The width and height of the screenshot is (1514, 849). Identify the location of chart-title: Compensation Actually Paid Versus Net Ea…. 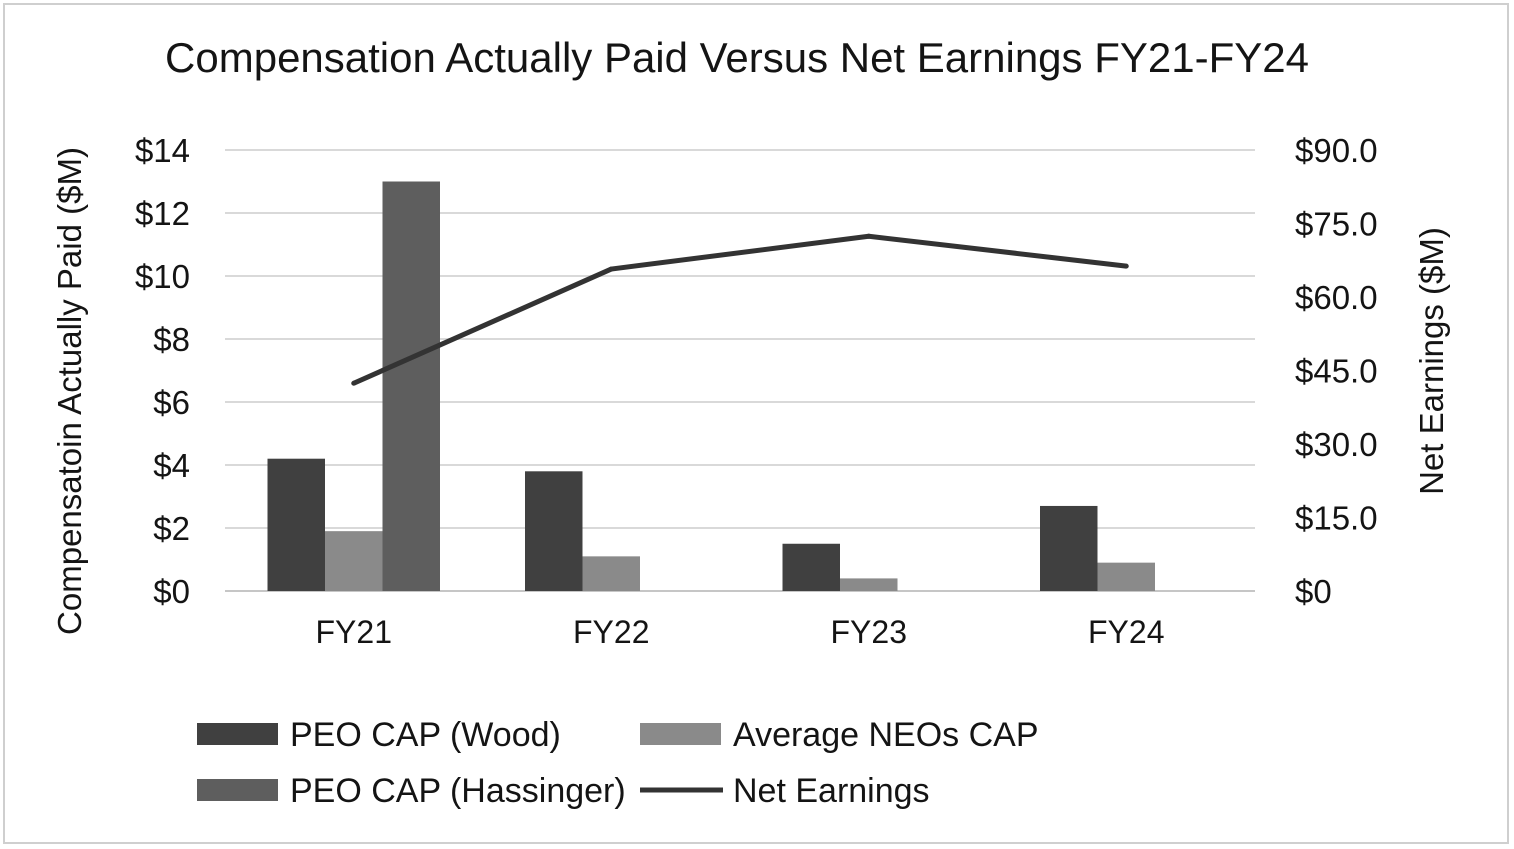
(737, 57).